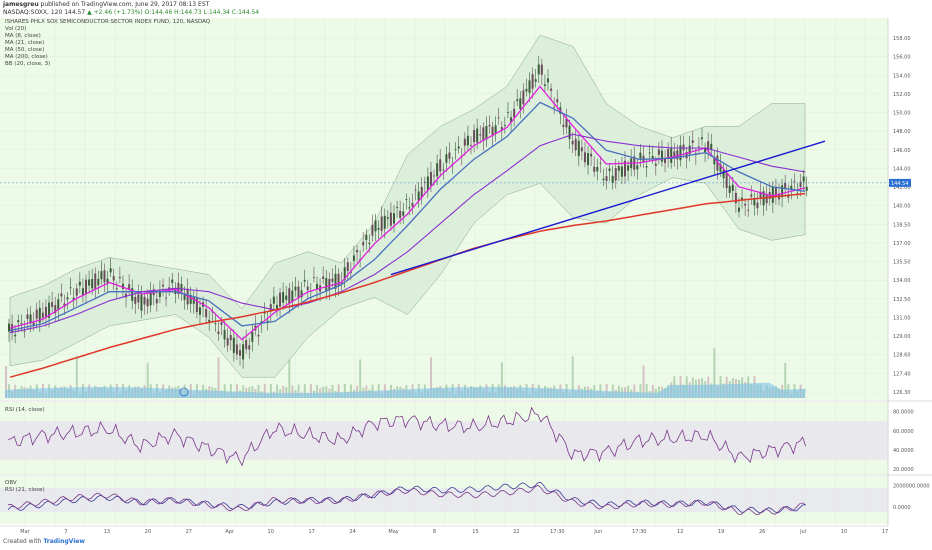  Describe the element at coordinates (23, 36) in the screenshot. I see `legend-item: MA (8, close)` at that location.